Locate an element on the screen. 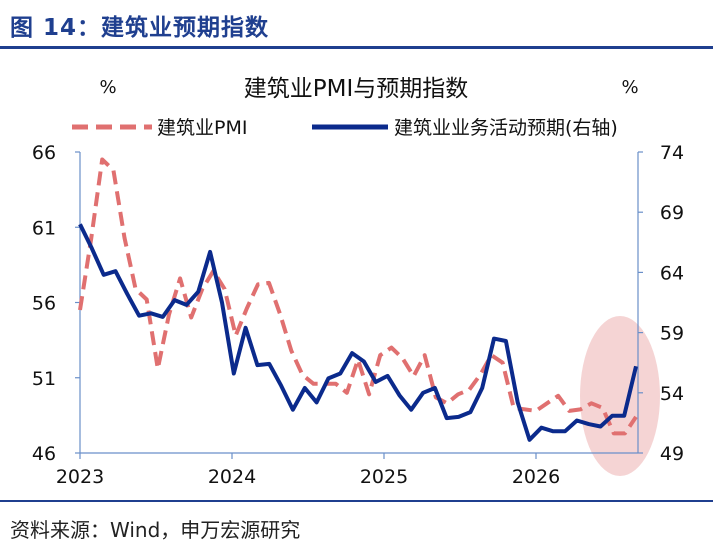  right-tick-label: 74 is located at coordinates (672, 153).